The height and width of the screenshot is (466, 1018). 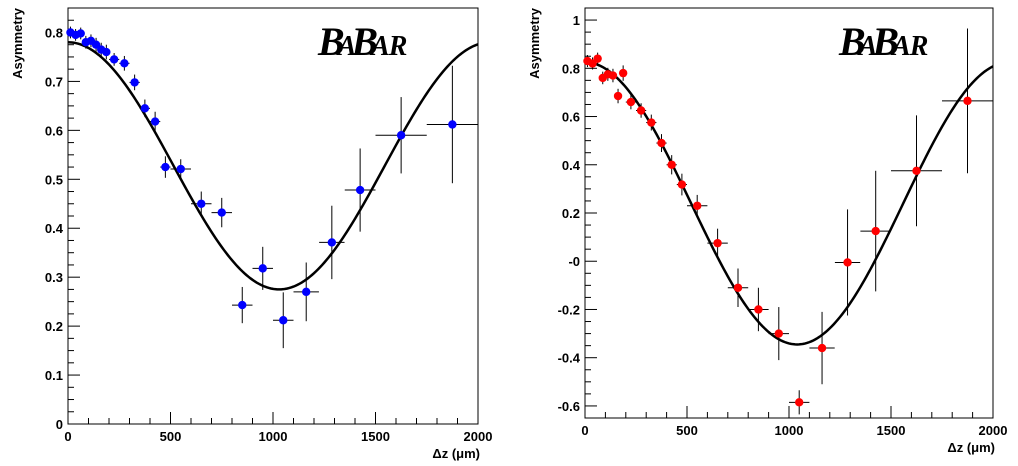 I want to click on x-tick-label: 2000, so click(x=993, y=430).